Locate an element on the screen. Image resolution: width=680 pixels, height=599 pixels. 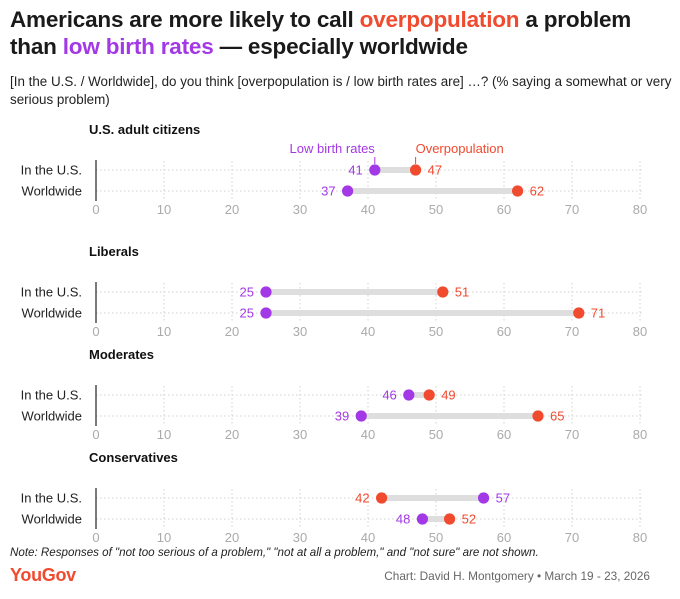
title-low-birth-rates: low birth rates is located at coordinates (138, 46).